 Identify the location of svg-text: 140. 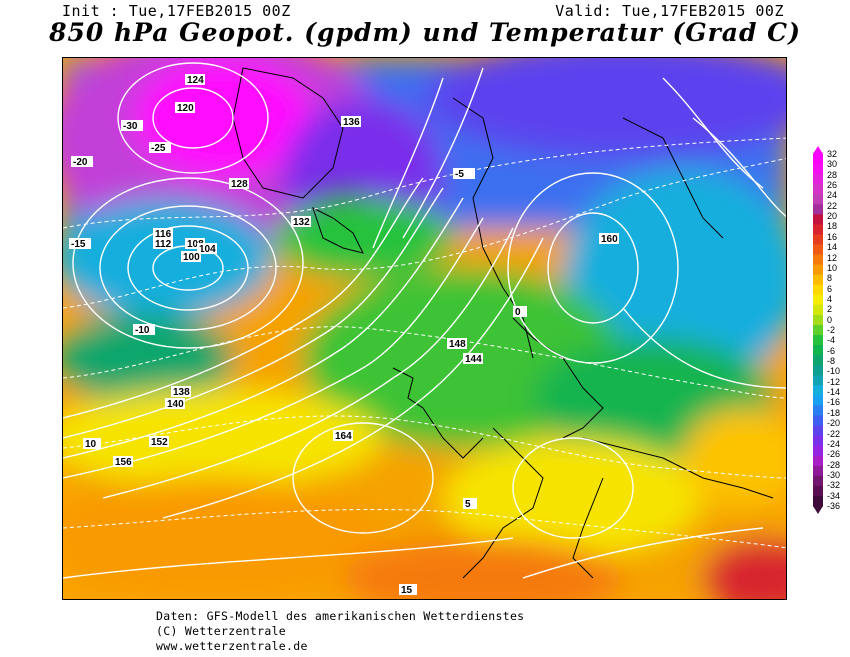
(175, 404).